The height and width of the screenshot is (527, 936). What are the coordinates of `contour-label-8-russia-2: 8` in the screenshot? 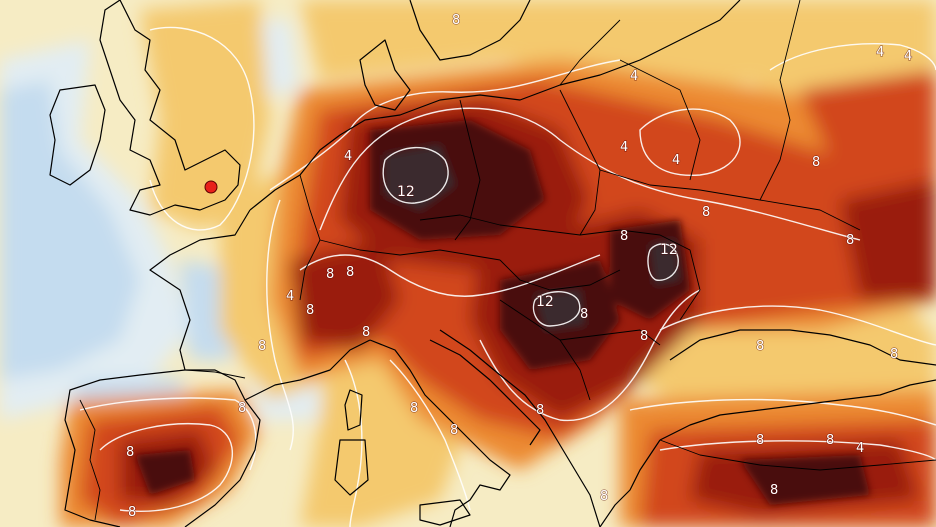 It's located at (850, 240).